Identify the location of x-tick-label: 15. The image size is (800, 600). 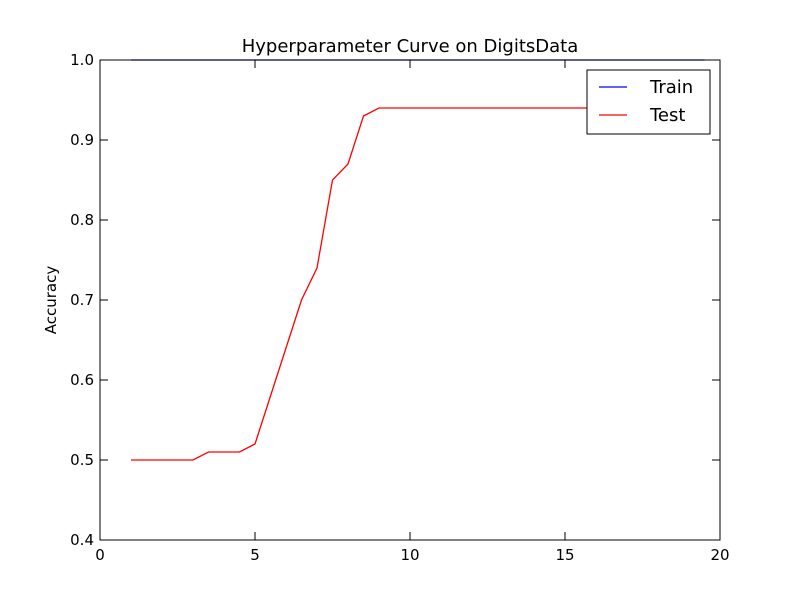
(564, 555).